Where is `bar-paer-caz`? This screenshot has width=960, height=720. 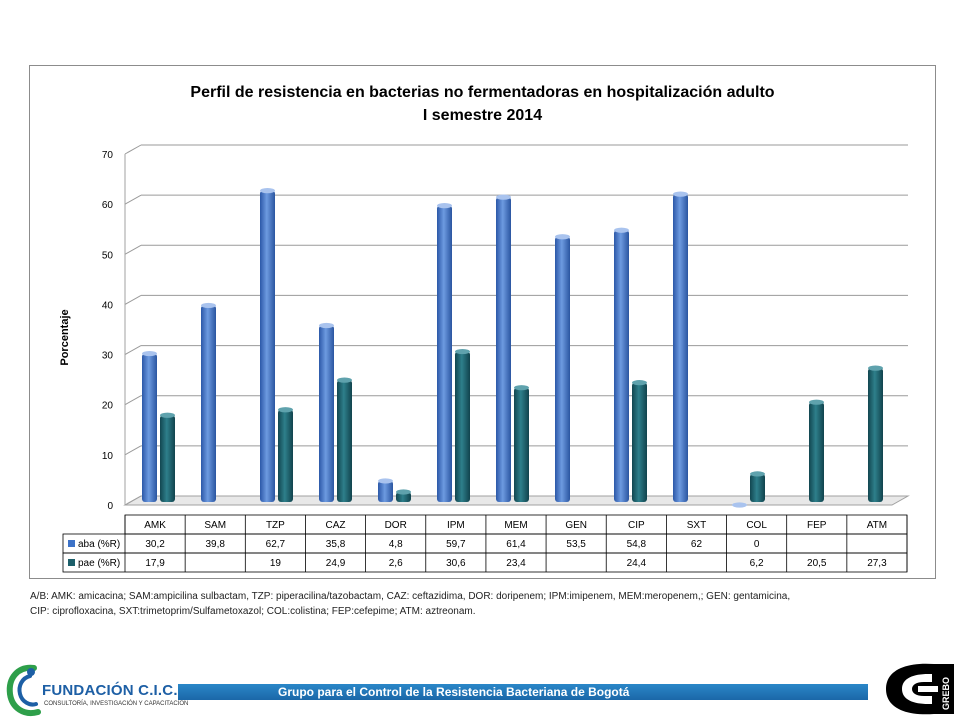 bar-paer-caz is located at coordinates (344, 439).